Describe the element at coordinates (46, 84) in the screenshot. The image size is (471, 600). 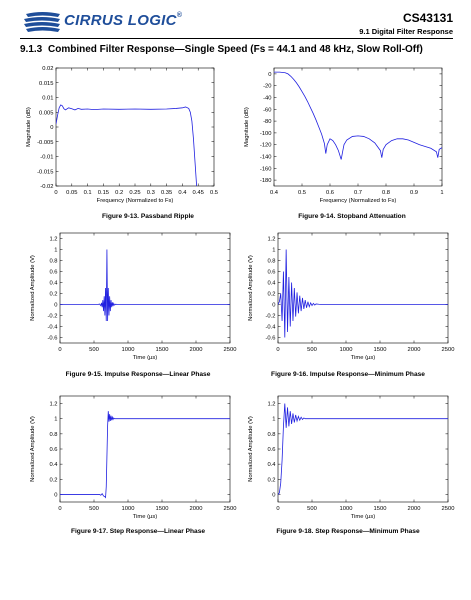
I see `y-tick-label: 0.015` at that location.